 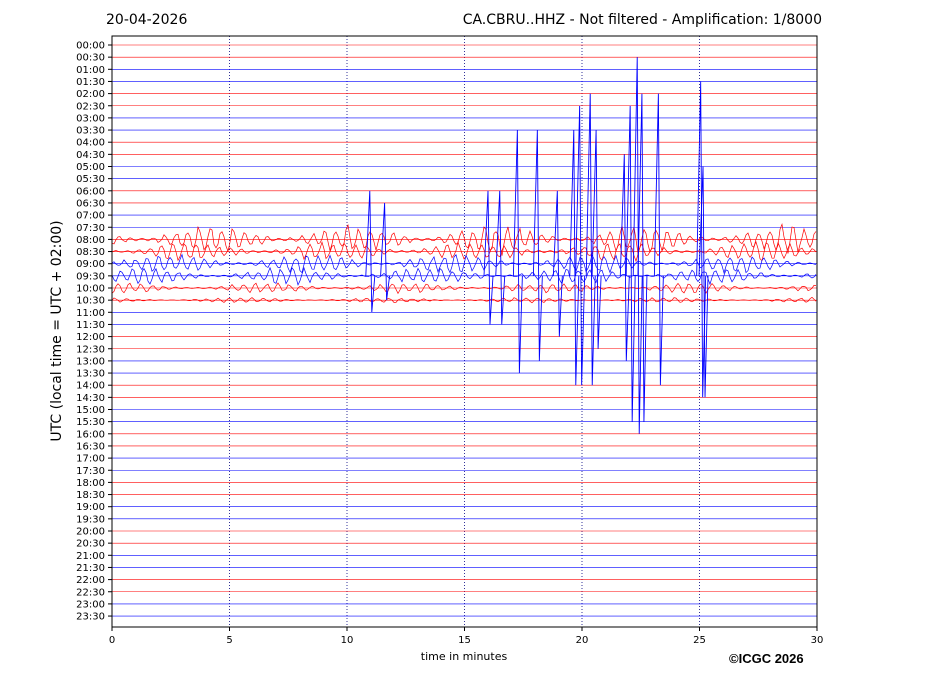 What do you see at coordinates (90, 495) in the screenshot?
I see `y-tick-label: 18:30` at bounding box center [90, 495].